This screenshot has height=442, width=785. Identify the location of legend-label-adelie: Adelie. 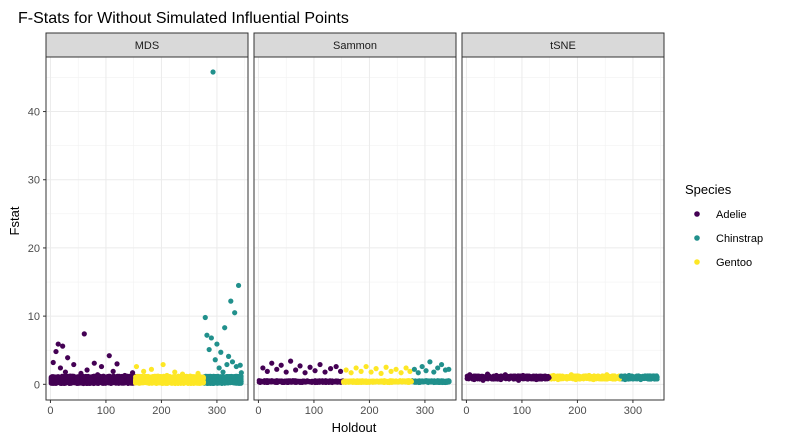
(731, 215).